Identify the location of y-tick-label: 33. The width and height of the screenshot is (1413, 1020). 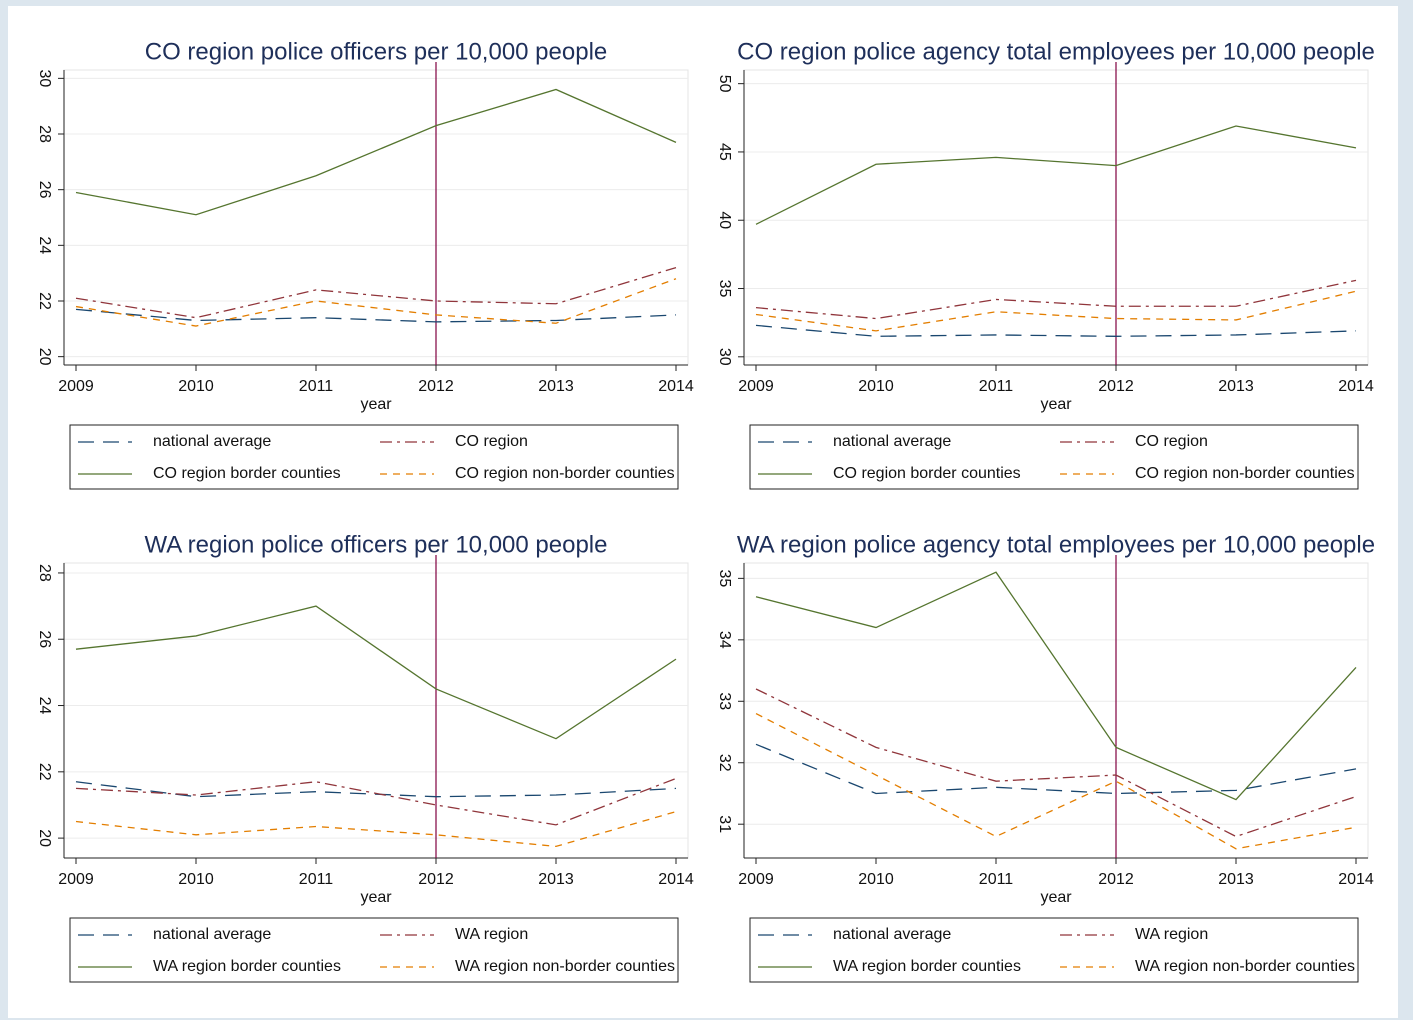
(724, 701).